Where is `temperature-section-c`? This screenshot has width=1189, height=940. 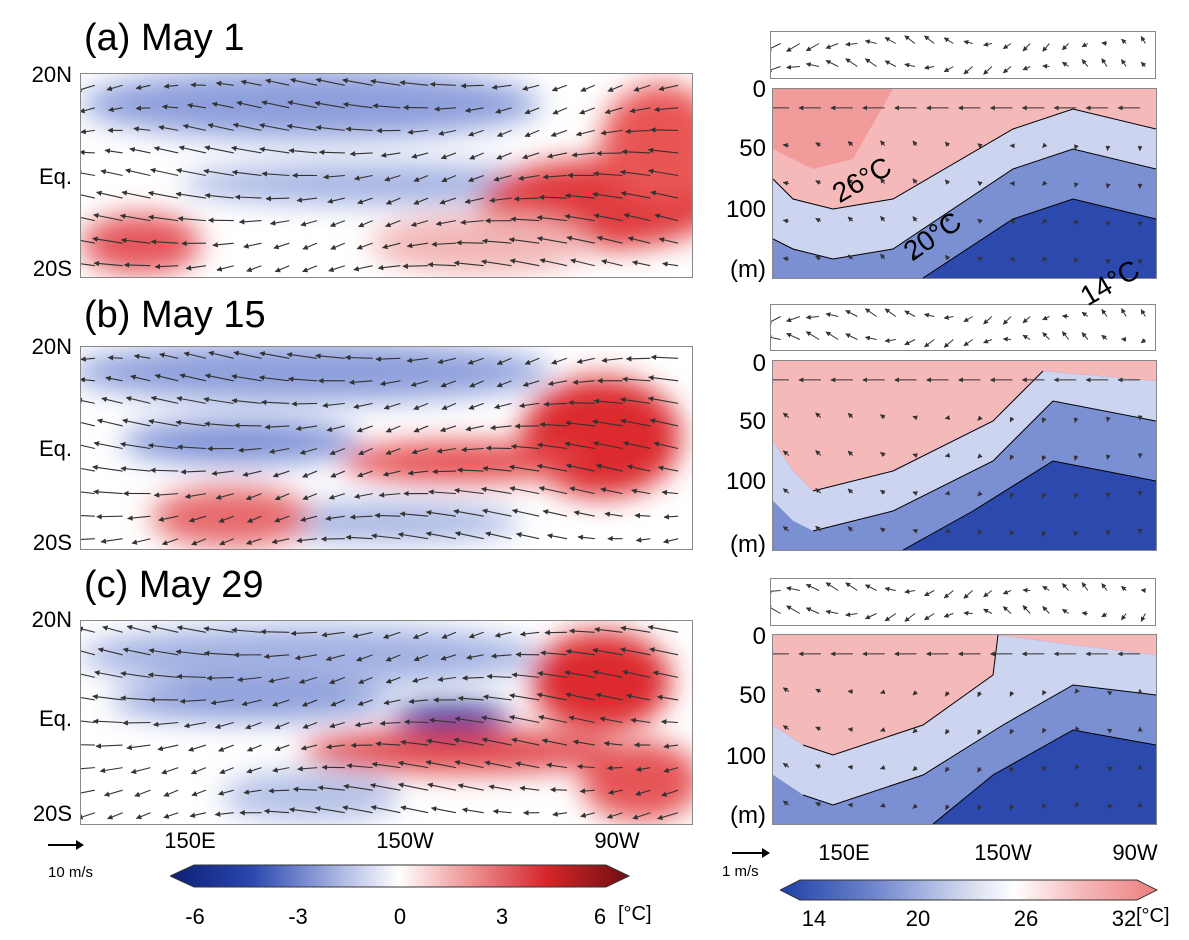 temperature-section-c is located at coordinates (964, 729).